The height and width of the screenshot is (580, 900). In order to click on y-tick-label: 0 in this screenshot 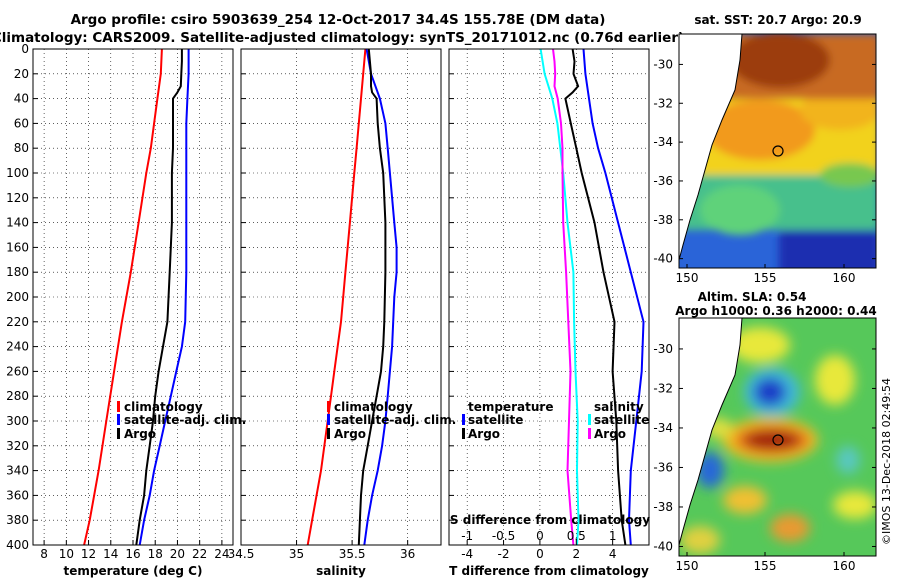, I will do `click(25, 49)`.